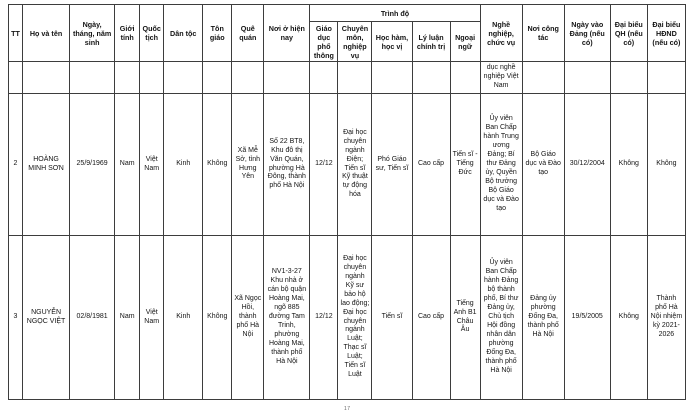  What do you see at coordinates (15, 33) in the screenshot?
I see `col-tt: TT` at bounding box center [15, 33].